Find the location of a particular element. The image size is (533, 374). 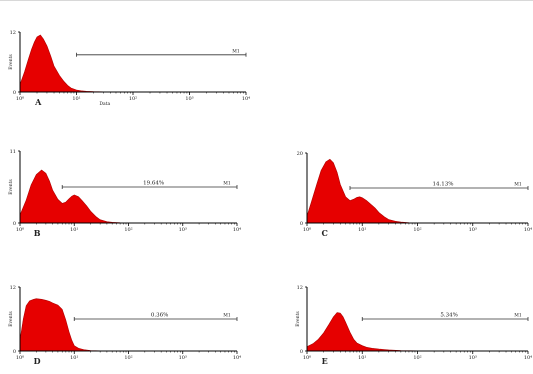

top-divider is located at coordinates (266, 0).